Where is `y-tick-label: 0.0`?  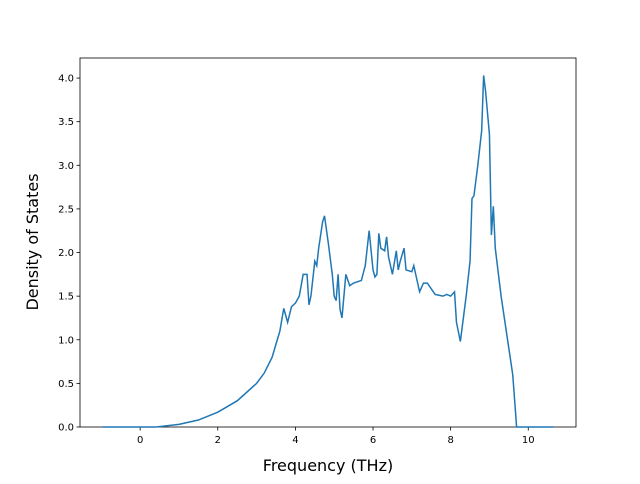 y-tick-label: 0.0 is located at coordinates (66, 428).